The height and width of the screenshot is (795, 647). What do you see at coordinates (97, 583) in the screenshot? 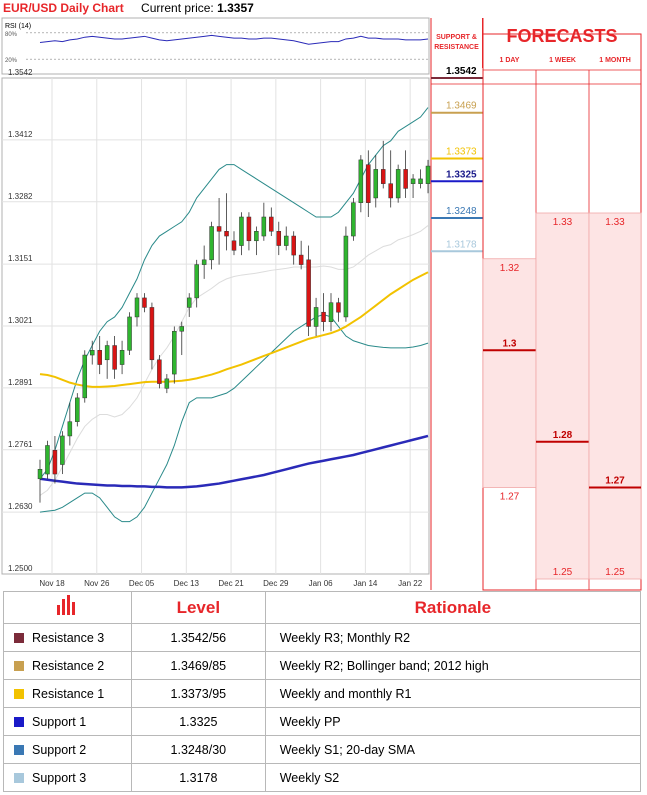
I see `x-tick-label: Nov 26` at bounding box center [97, 583].